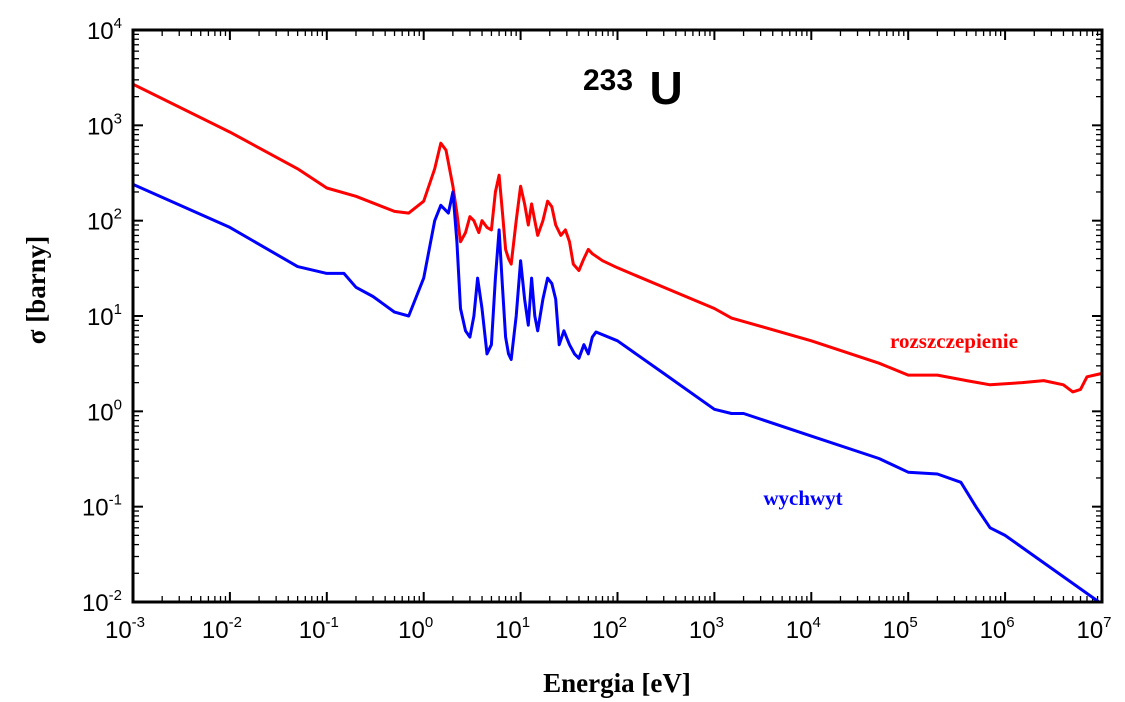 This screenshot has height=702, width=1125. I want to click on x-tick-label: 10⁶, so click(997, 629).